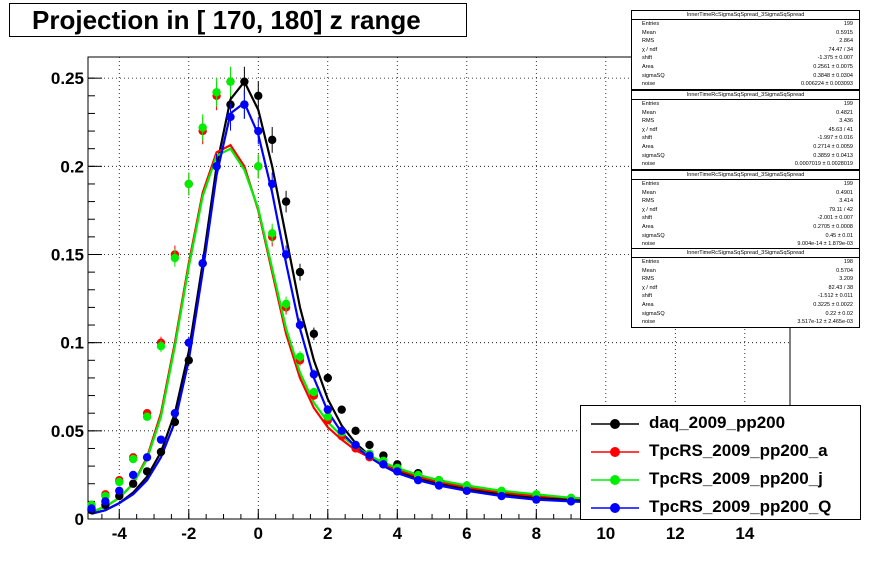 Image resolution: width=878 pixels, height=578 pixels. Describe the element at coordinates (745, 296) in the screenshot. I see `stats-row: shift -1.512 ± 0.011` at that location.